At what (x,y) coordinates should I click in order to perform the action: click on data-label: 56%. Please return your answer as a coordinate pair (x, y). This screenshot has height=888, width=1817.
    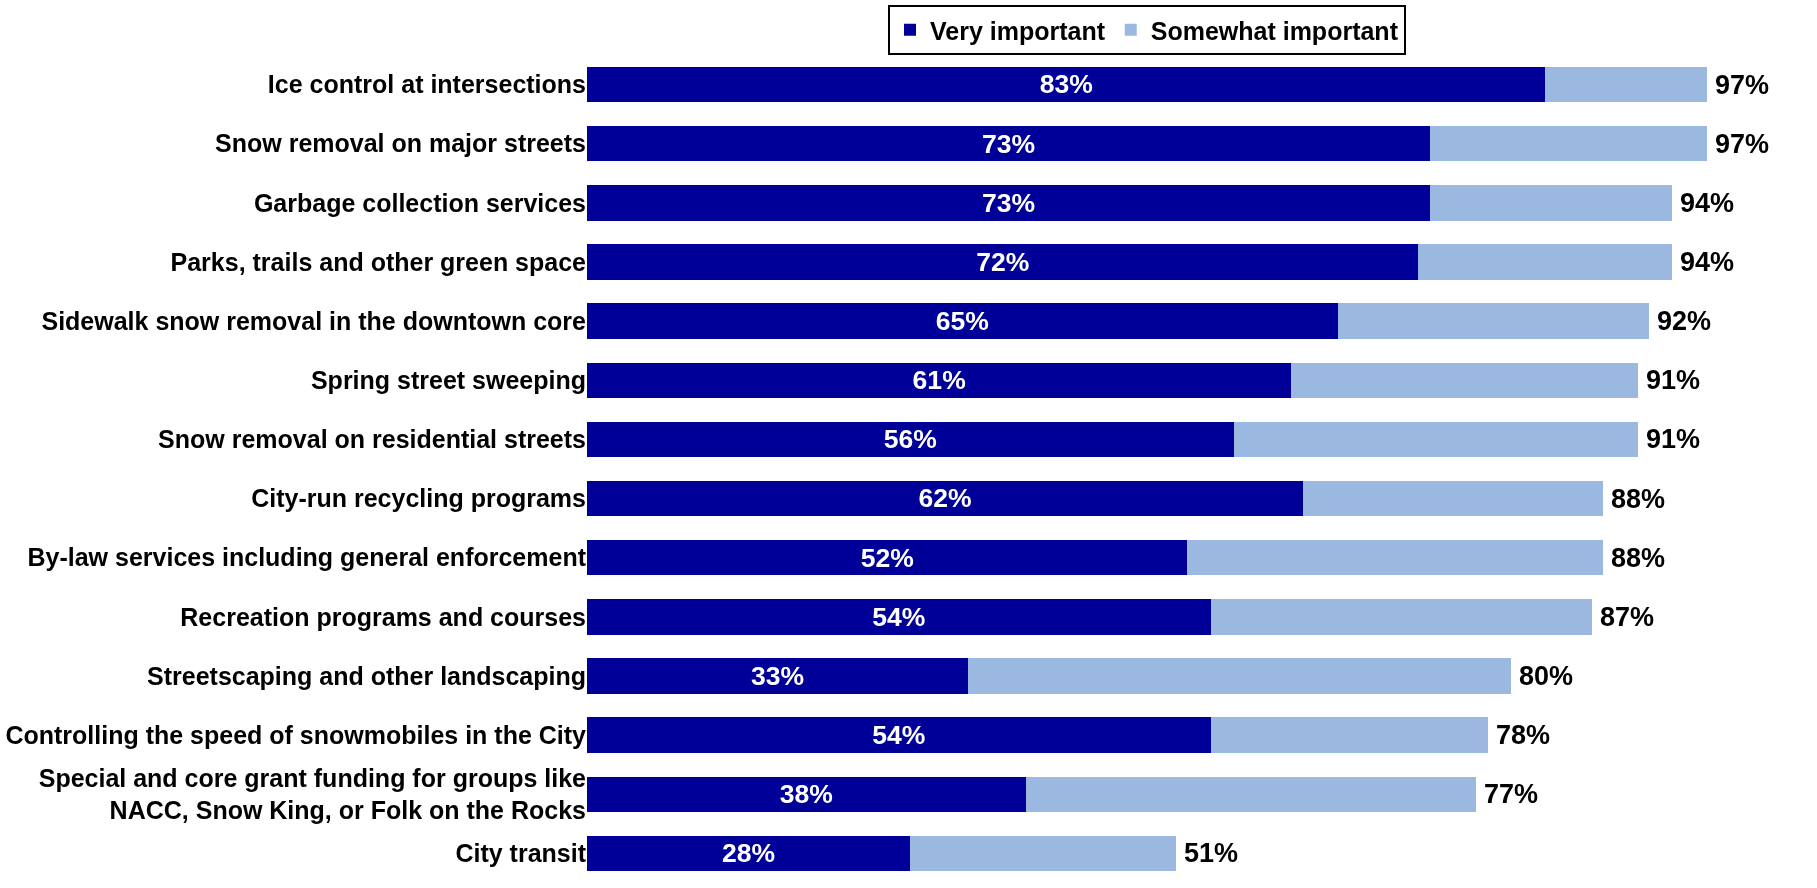
    Looking at the image, I should click on (910, 439).